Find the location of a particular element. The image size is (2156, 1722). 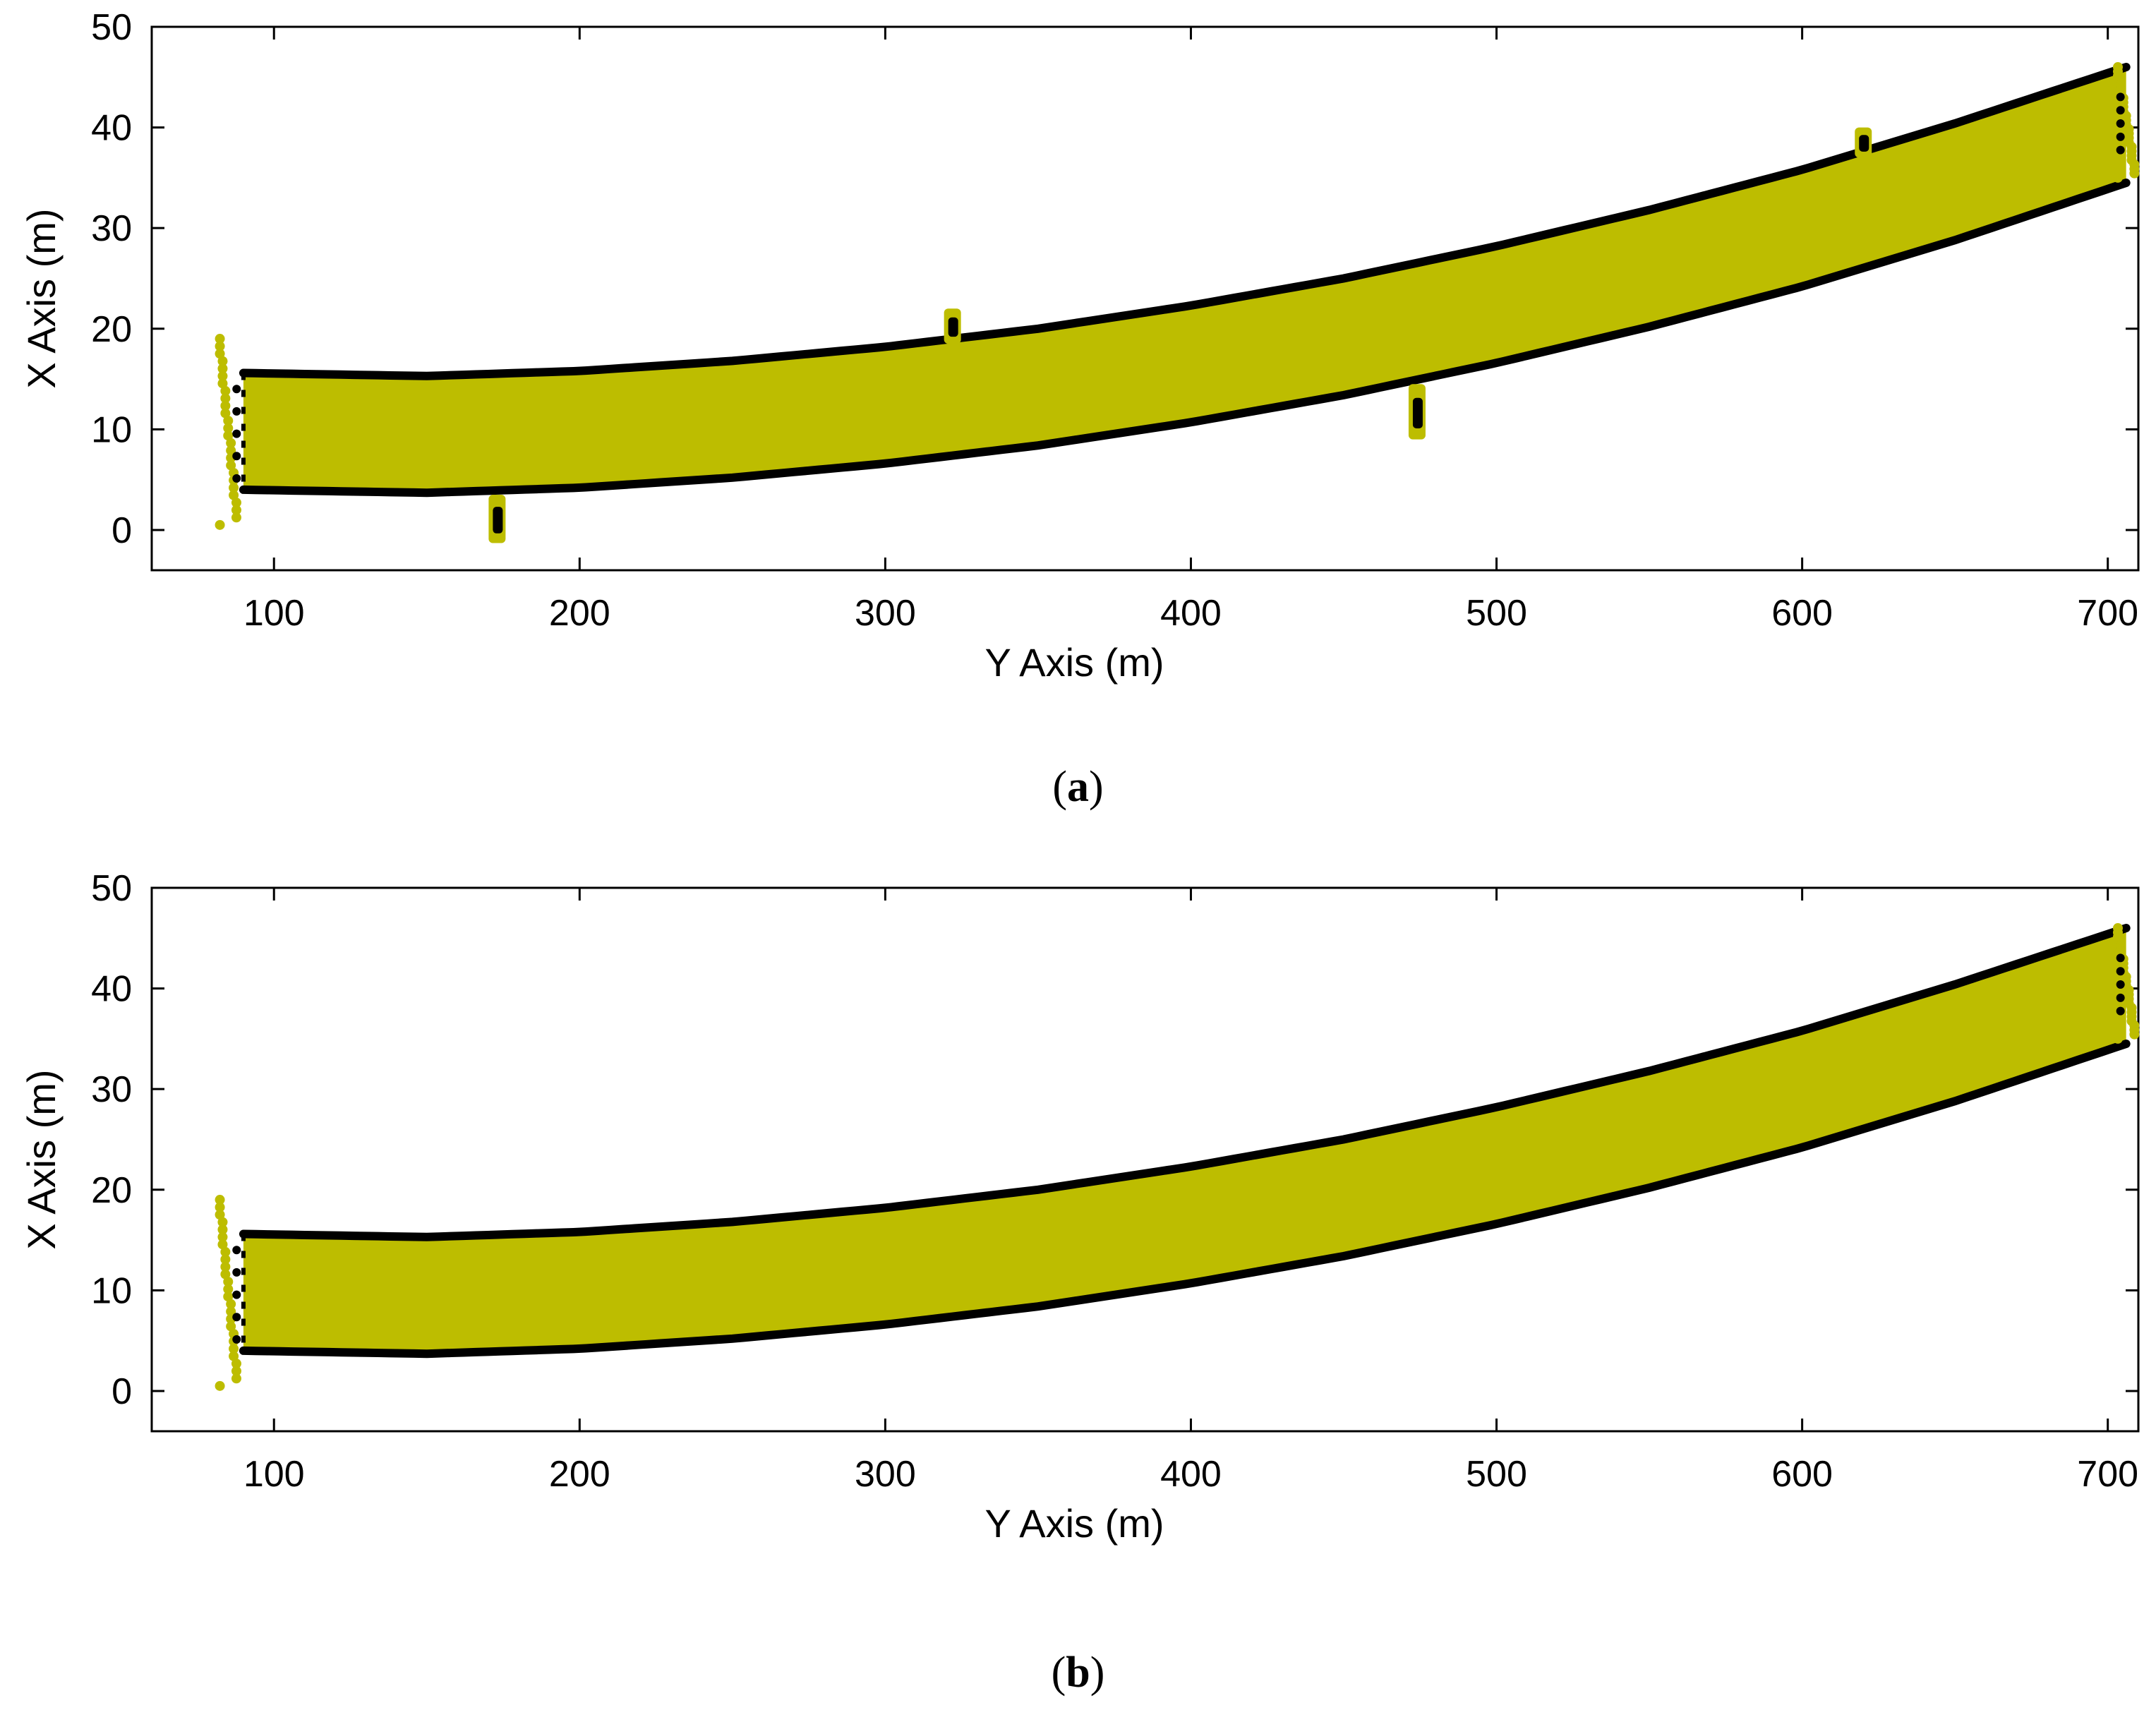

y-axis-label: X Axis (m) is located at coordinates (41, 298).